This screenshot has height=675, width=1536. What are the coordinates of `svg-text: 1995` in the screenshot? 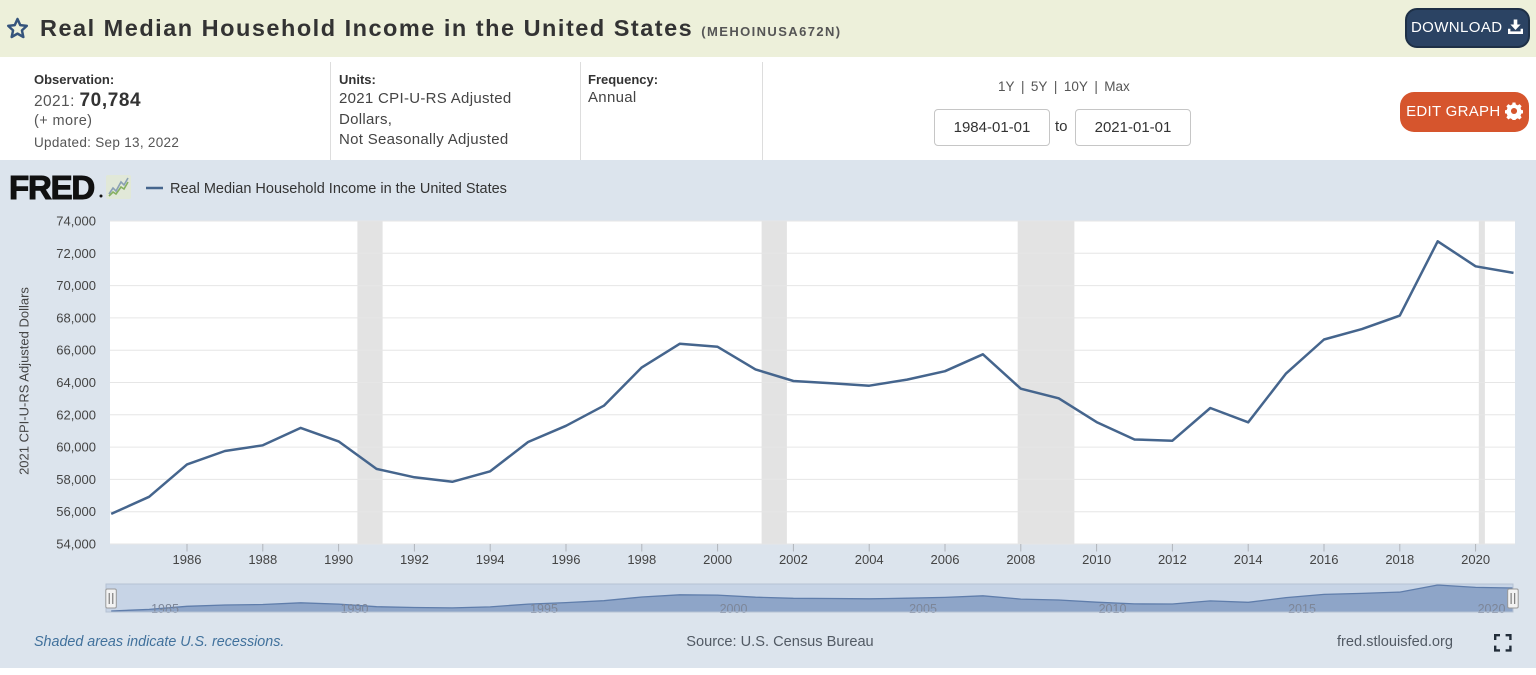 It's located at (544, 609).